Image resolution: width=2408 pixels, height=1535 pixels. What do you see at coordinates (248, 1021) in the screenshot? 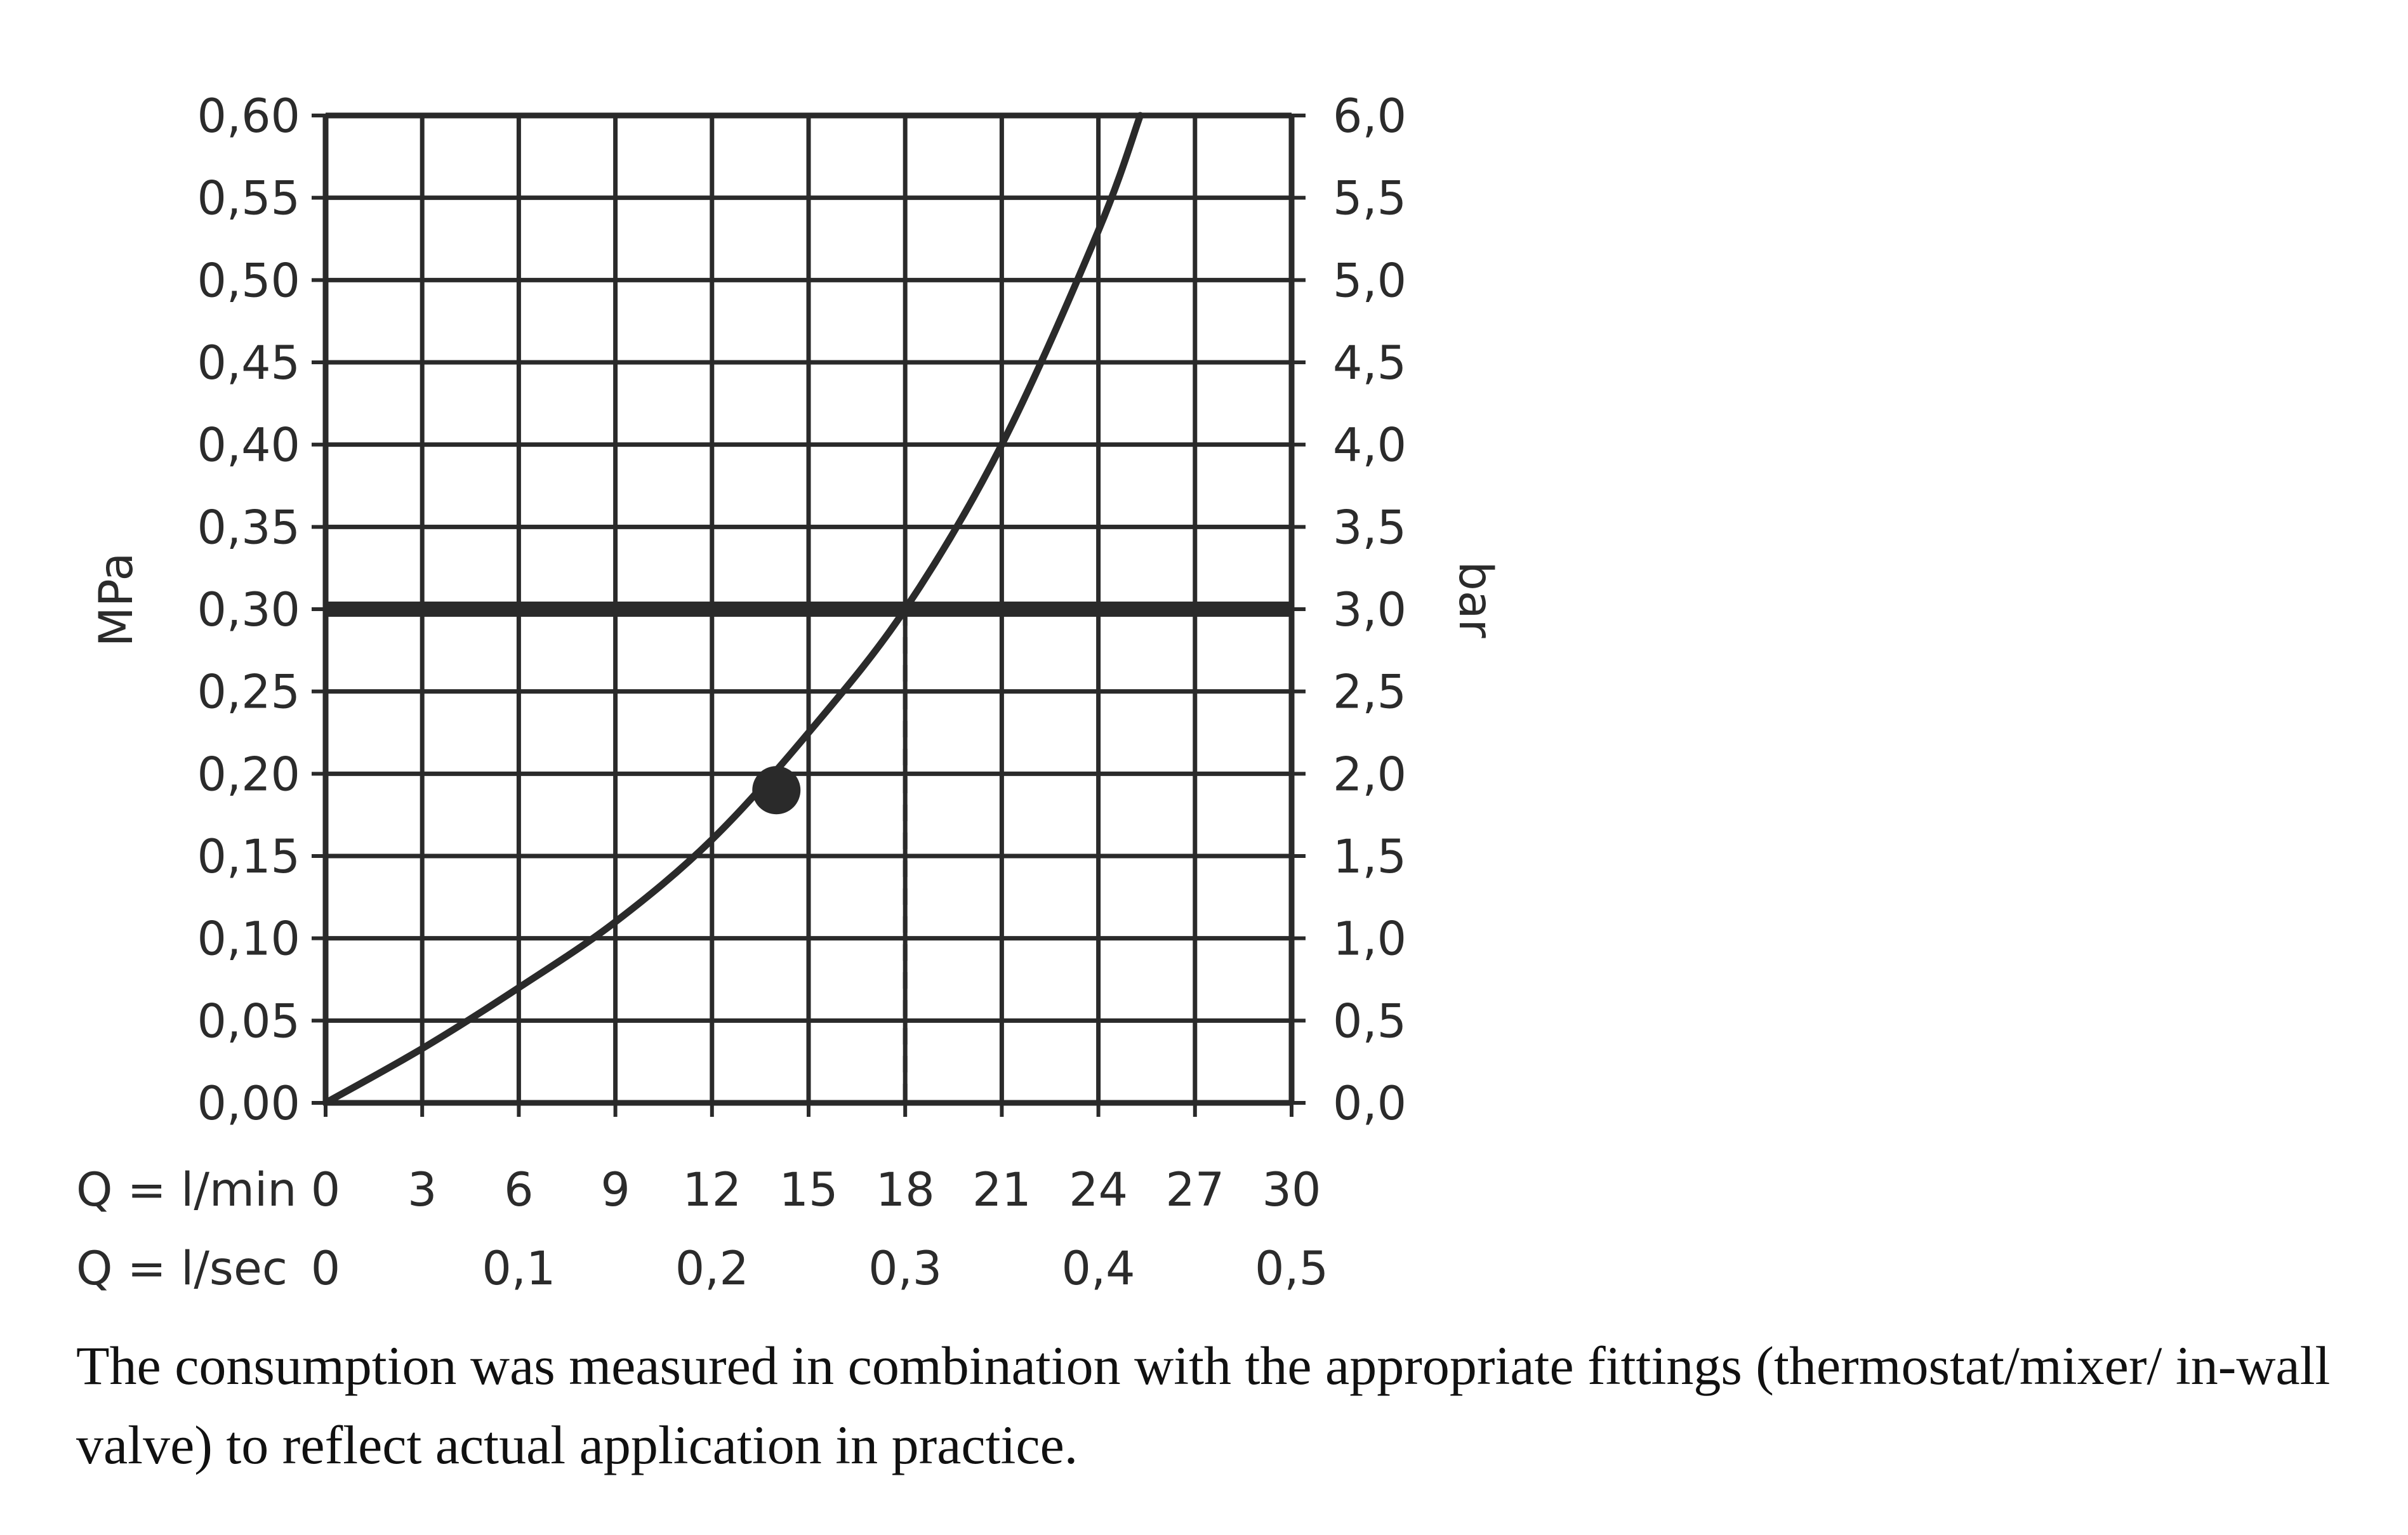
I see `y-tick-label-left: 0,05` at bounding box center [248, 1021].